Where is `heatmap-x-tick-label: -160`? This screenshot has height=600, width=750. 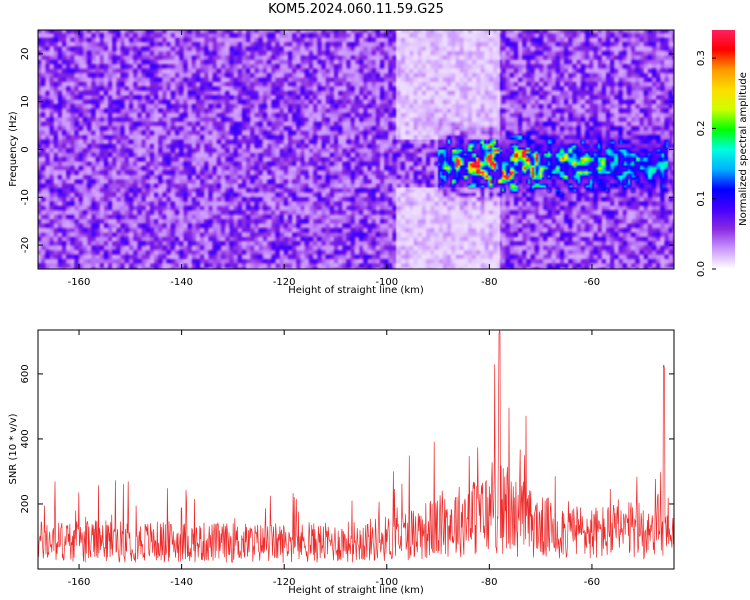 heatmap-x-tick-label: -160 is located at coordinates (79, 282).